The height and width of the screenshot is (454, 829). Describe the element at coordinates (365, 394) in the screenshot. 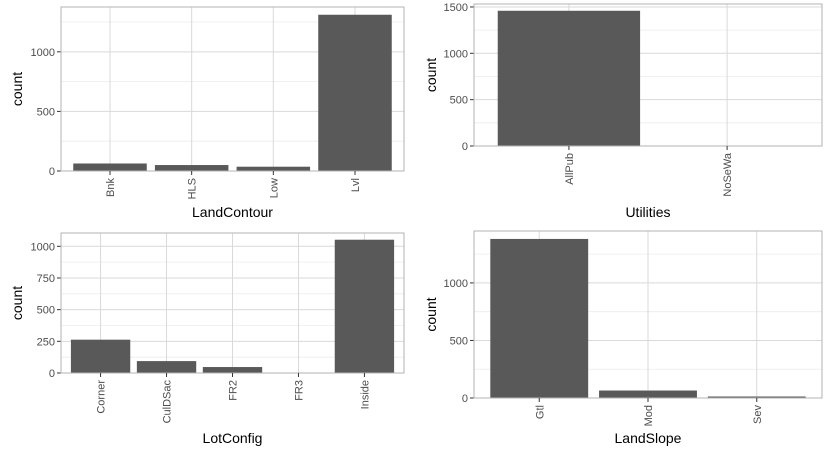

I see `x-tick-label-inside: Inside` at that location.